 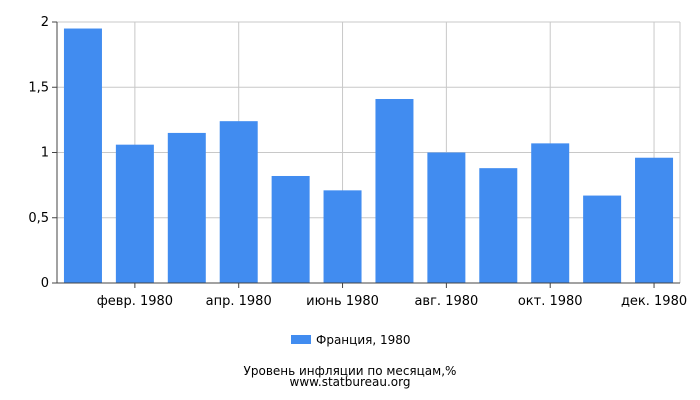 What do you see at coordinates (550, 301) in the screenshot?
I see `x-tick-label: окт. 1980` at bounding box center [550, 301].